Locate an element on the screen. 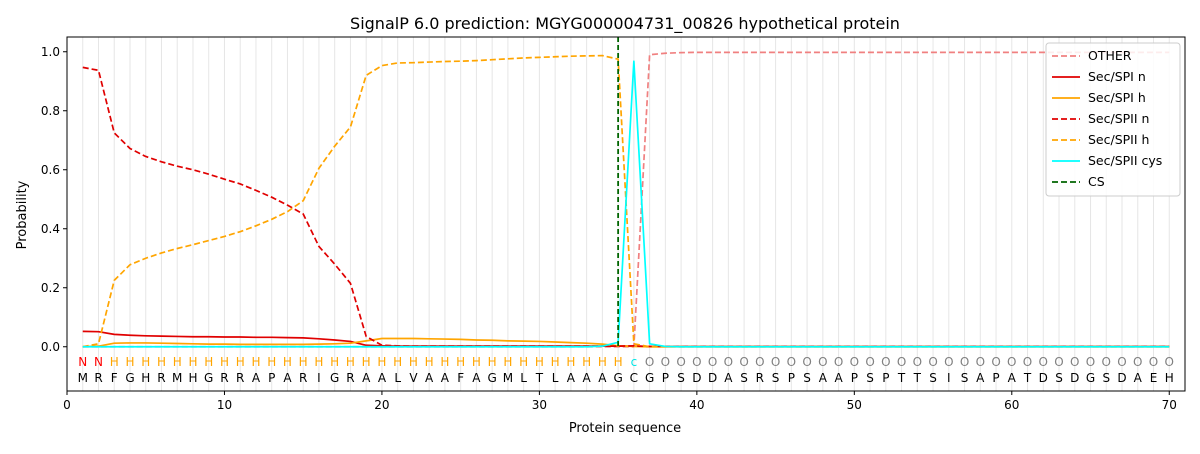  sequence-residue-18: R is located at coordinates (350, 378).